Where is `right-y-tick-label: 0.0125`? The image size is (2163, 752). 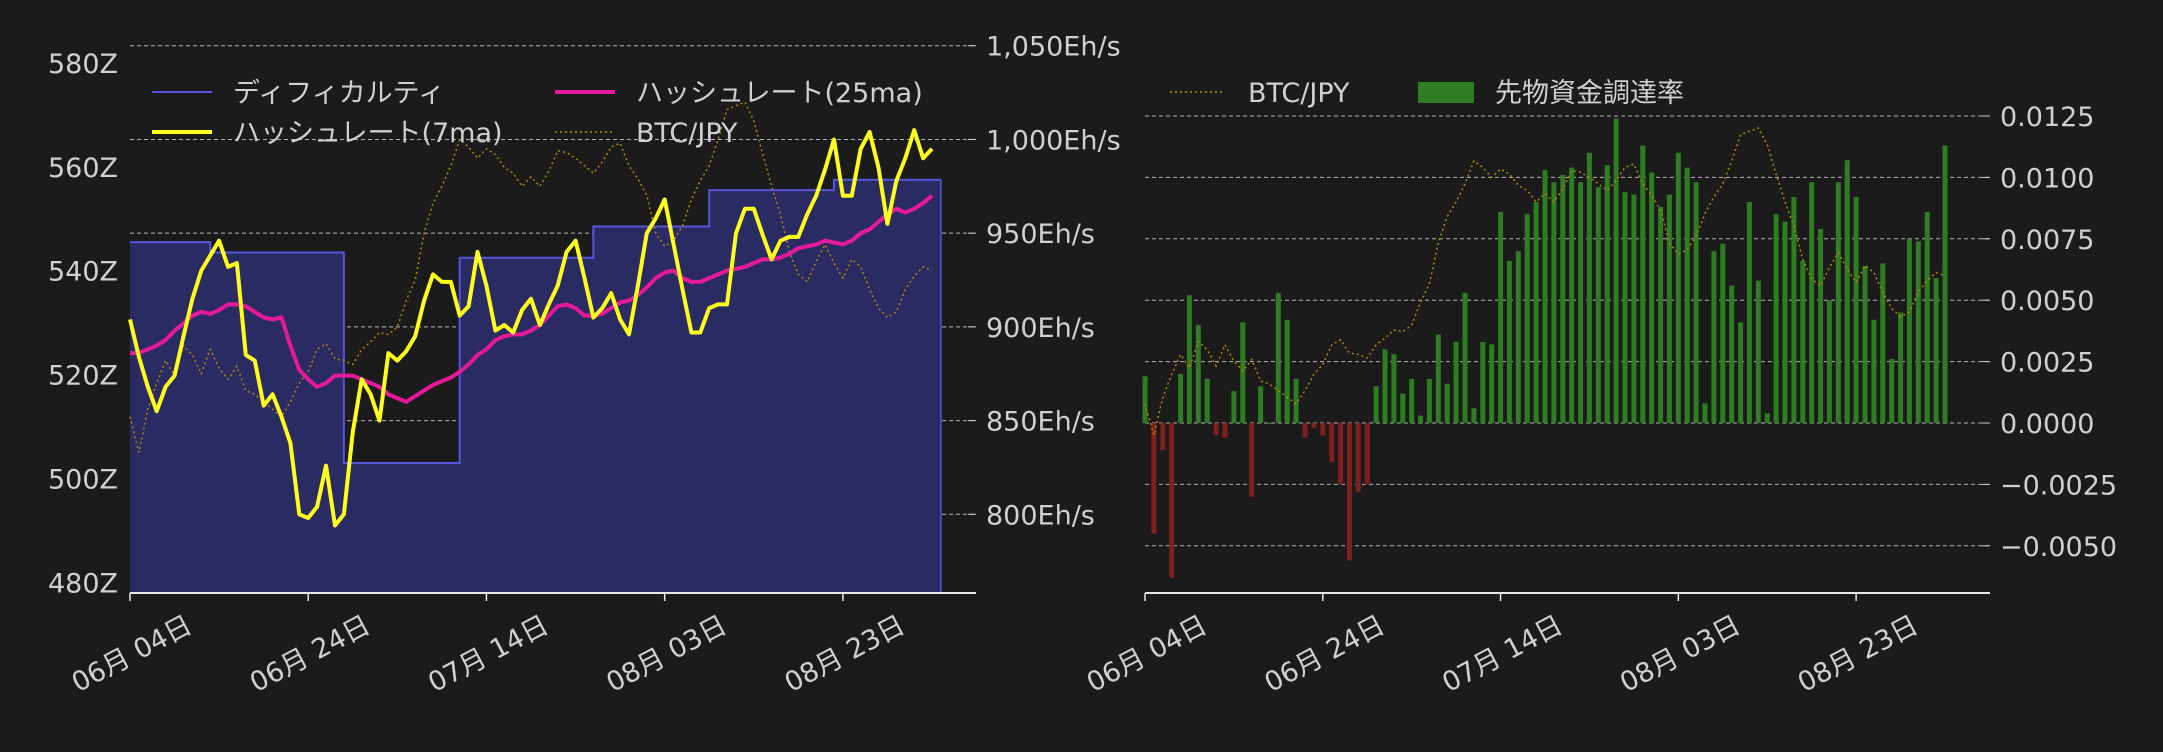 right-y-tick-label: 0.0125 is located at coordinates (2047, 117).